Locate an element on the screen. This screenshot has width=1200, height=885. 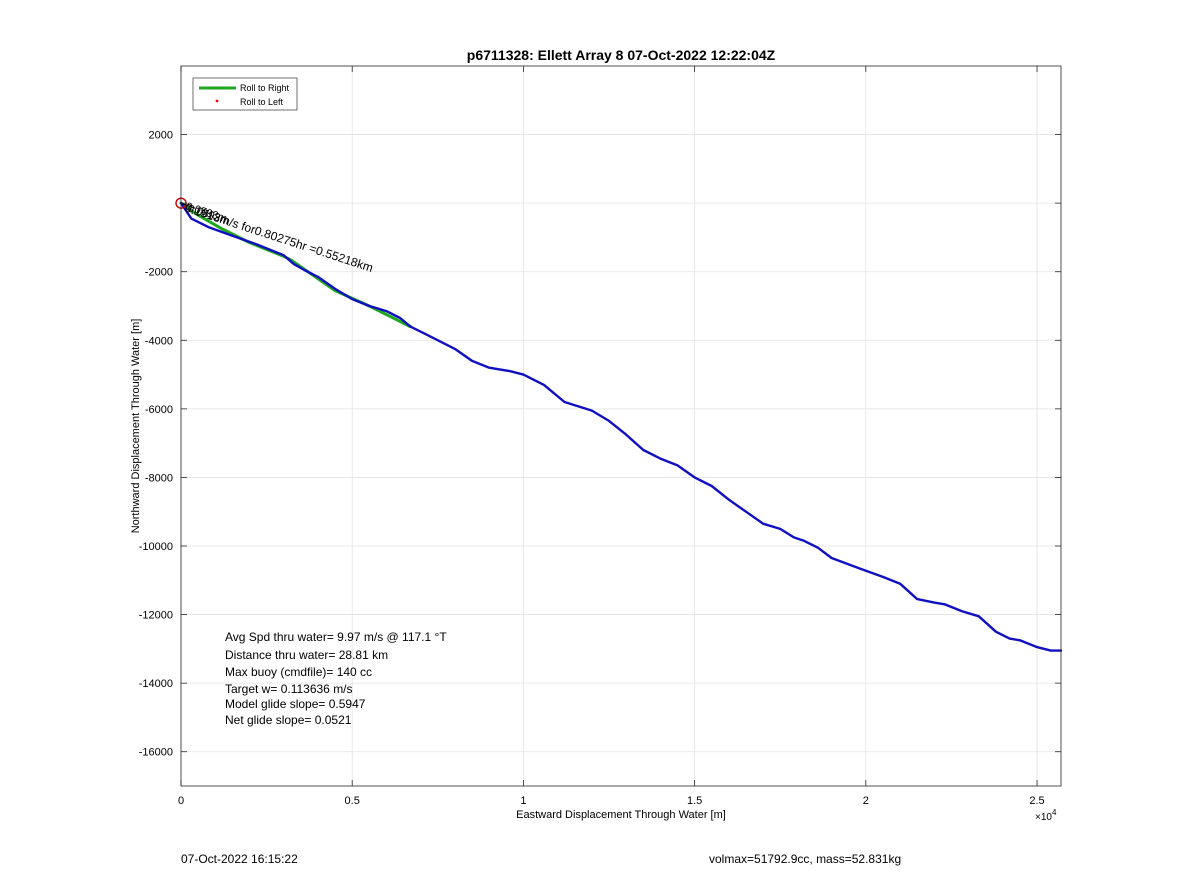
x-exponent-base: ×10 is located at coordinates (1043, 817).